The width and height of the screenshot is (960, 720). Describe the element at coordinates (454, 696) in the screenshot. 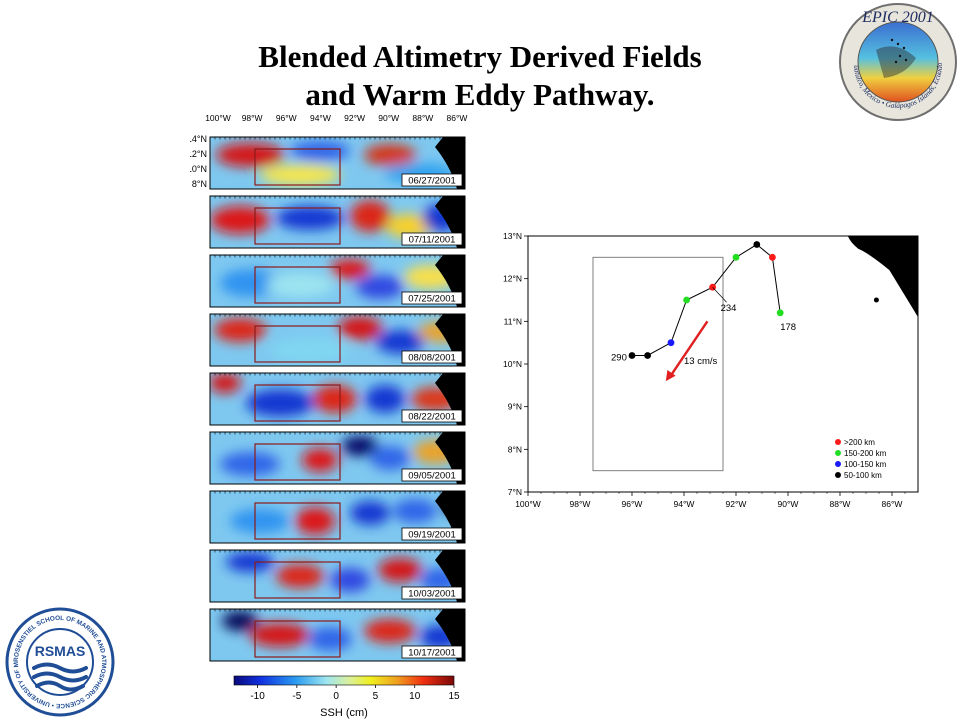

I see `colorbar-tick-label: 15` at that location.